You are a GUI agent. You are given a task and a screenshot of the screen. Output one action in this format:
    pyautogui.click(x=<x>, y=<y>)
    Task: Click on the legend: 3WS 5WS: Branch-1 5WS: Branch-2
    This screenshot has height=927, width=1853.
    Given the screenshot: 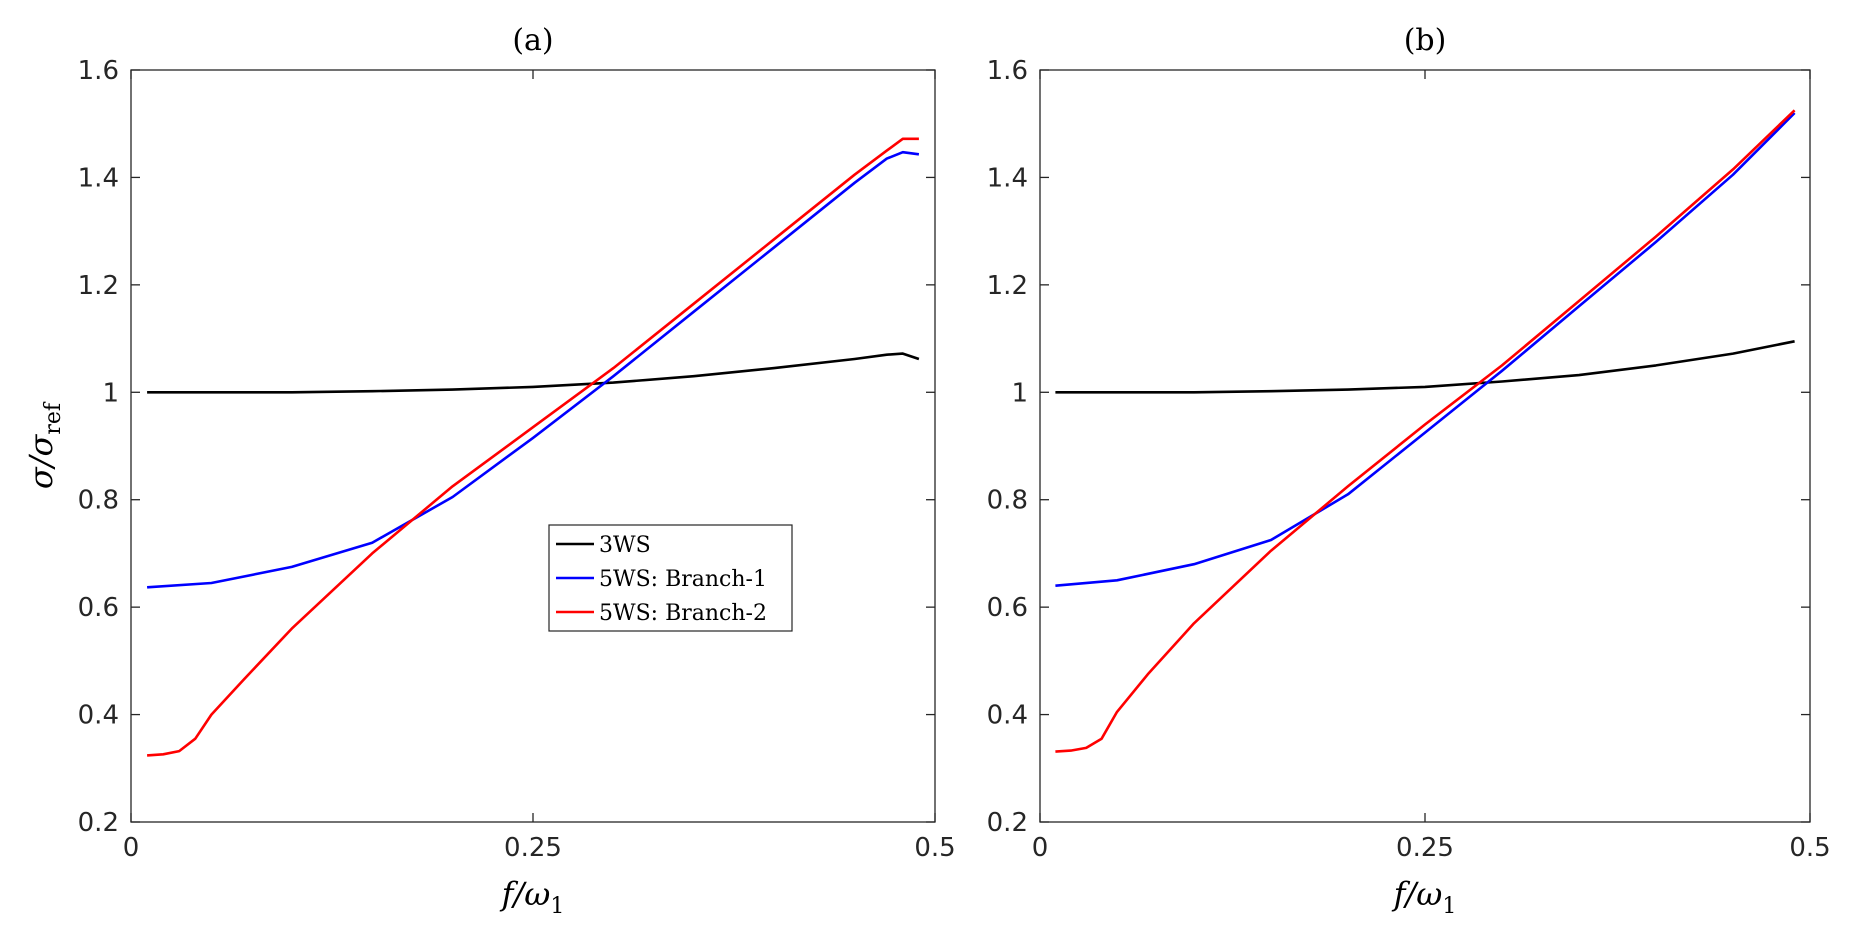 What is the action you would take?
    pyautogui.click(x=670, y=578)
    